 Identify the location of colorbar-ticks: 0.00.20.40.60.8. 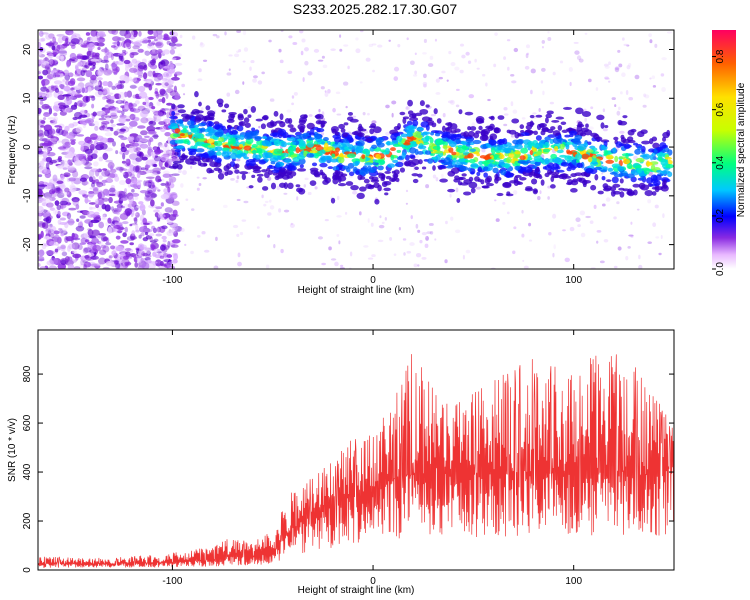
(719, 162).